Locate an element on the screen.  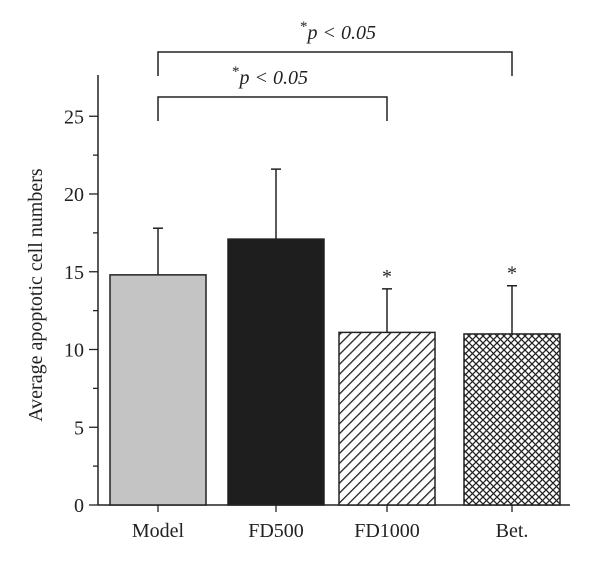
bar-bet is located at coordinates (512, 419).